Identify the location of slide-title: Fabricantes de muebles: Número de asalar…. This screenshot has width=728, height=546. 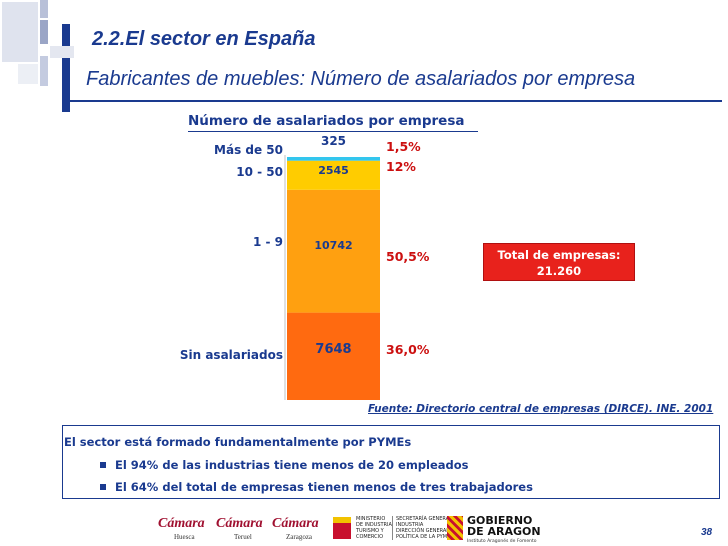
(361, 79).